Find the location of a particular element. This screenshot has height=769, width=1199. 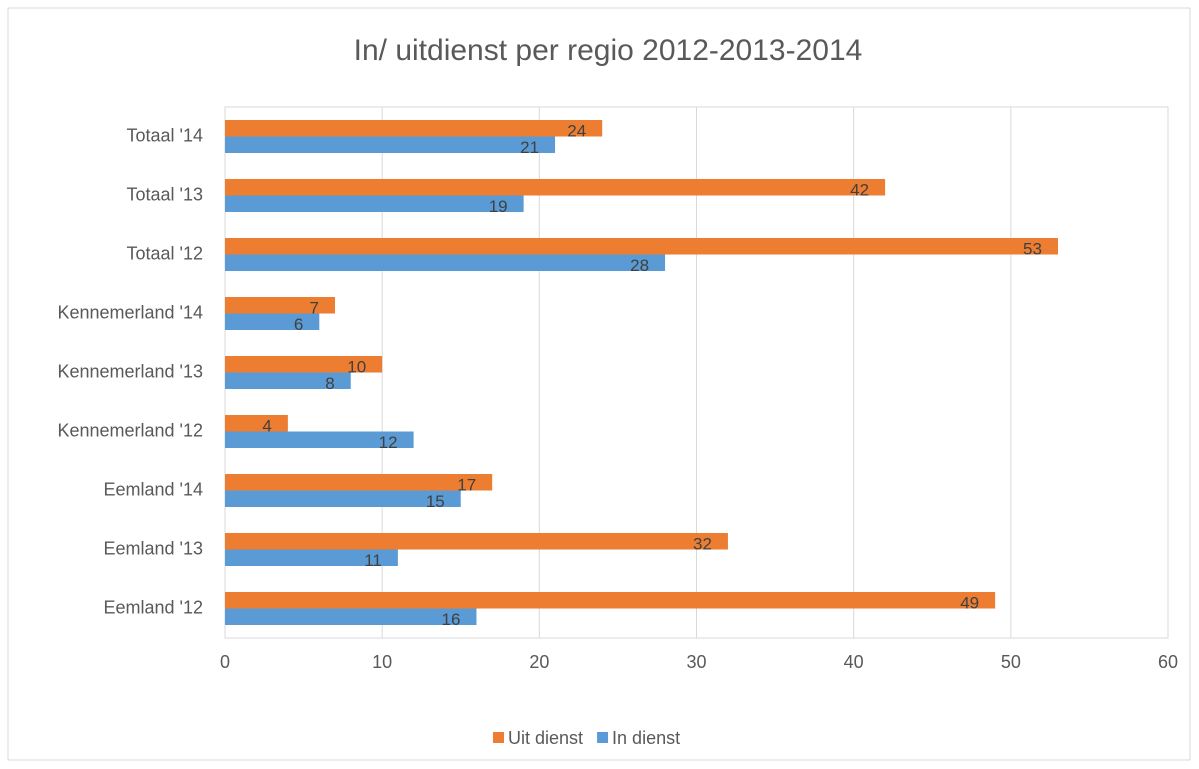

data-label: 53 is located at coordinates (1032, 249).